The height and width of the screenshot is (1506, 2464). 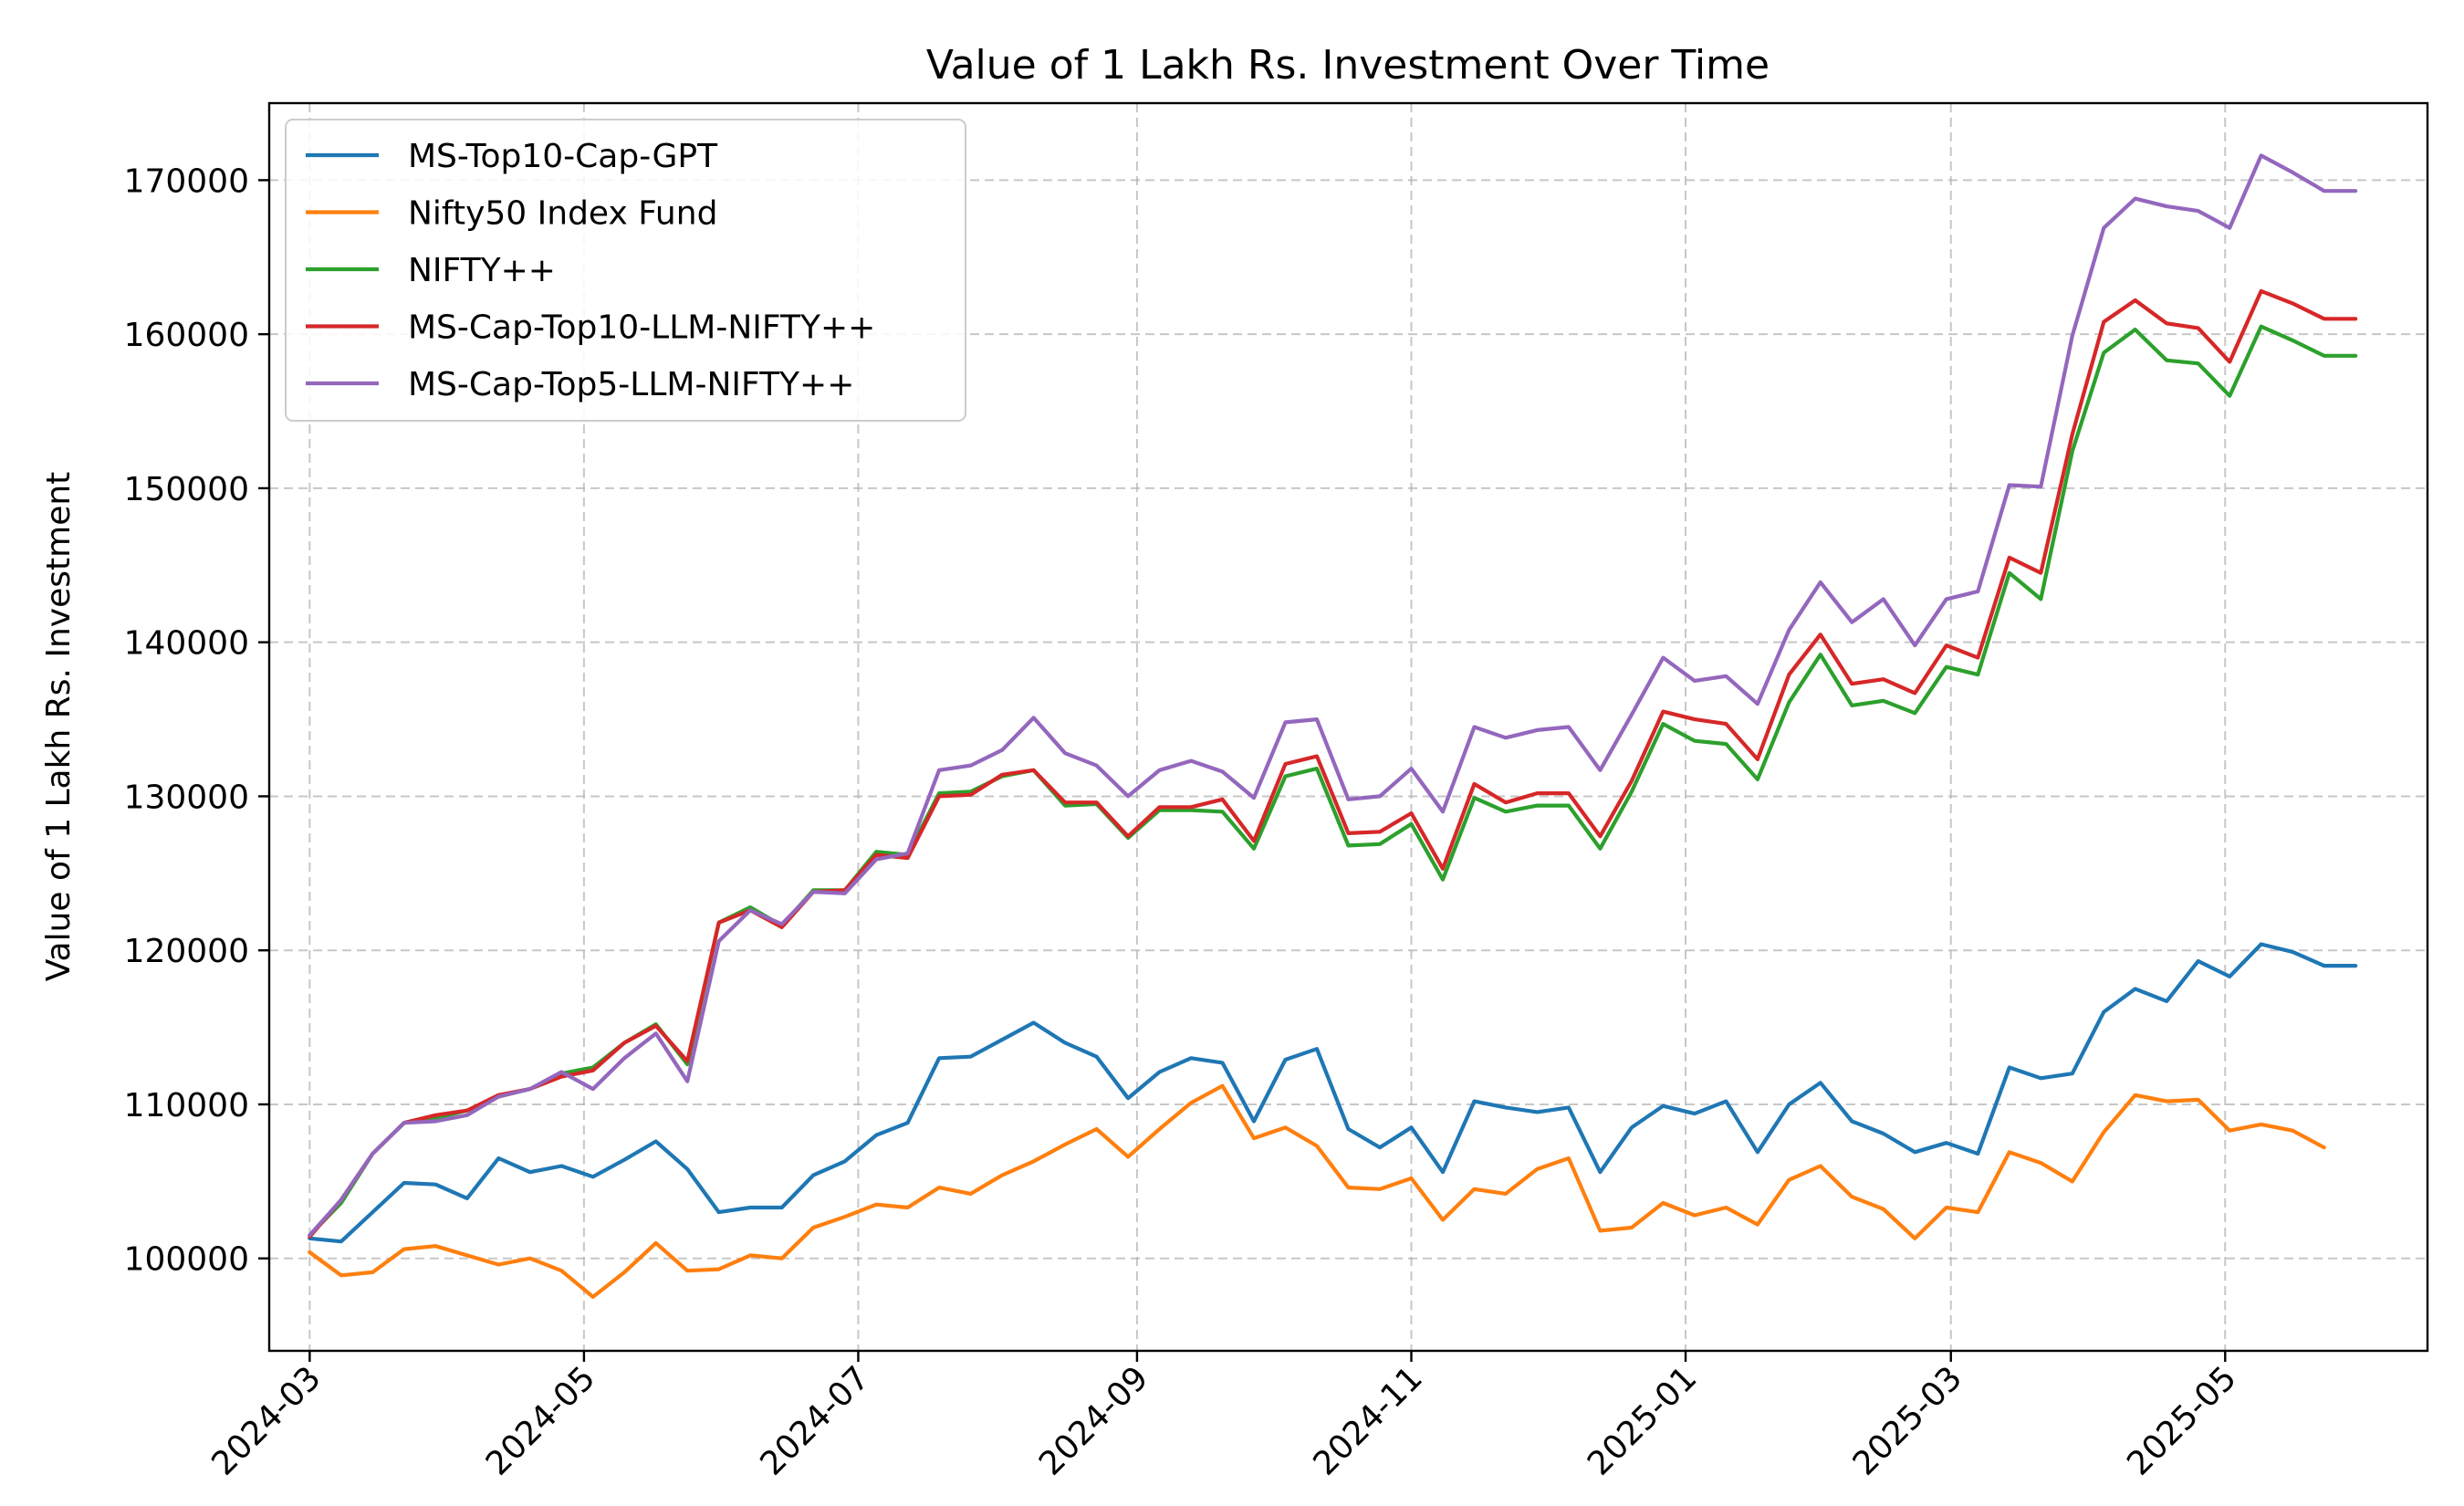 What do you see at coordinates (641, 328) in the screenshot?
I see `legend-label: MS-Cap-Top10-LLM-NIFTY++` at bounding box center [641, 328].